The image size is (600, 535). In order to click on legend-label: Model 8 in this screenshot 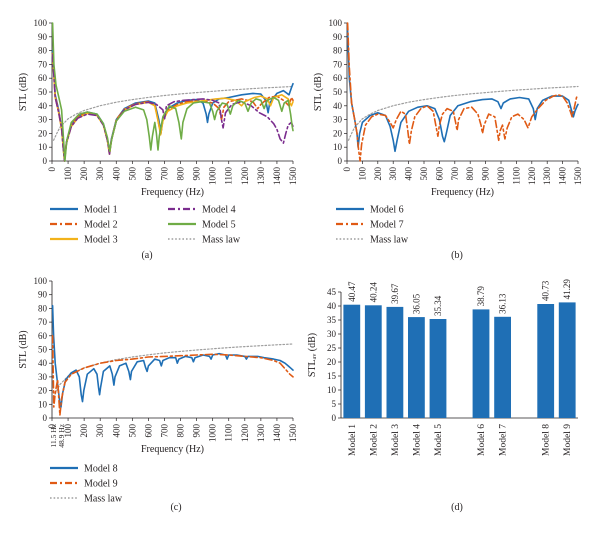, I will do `click(101, 469)`.